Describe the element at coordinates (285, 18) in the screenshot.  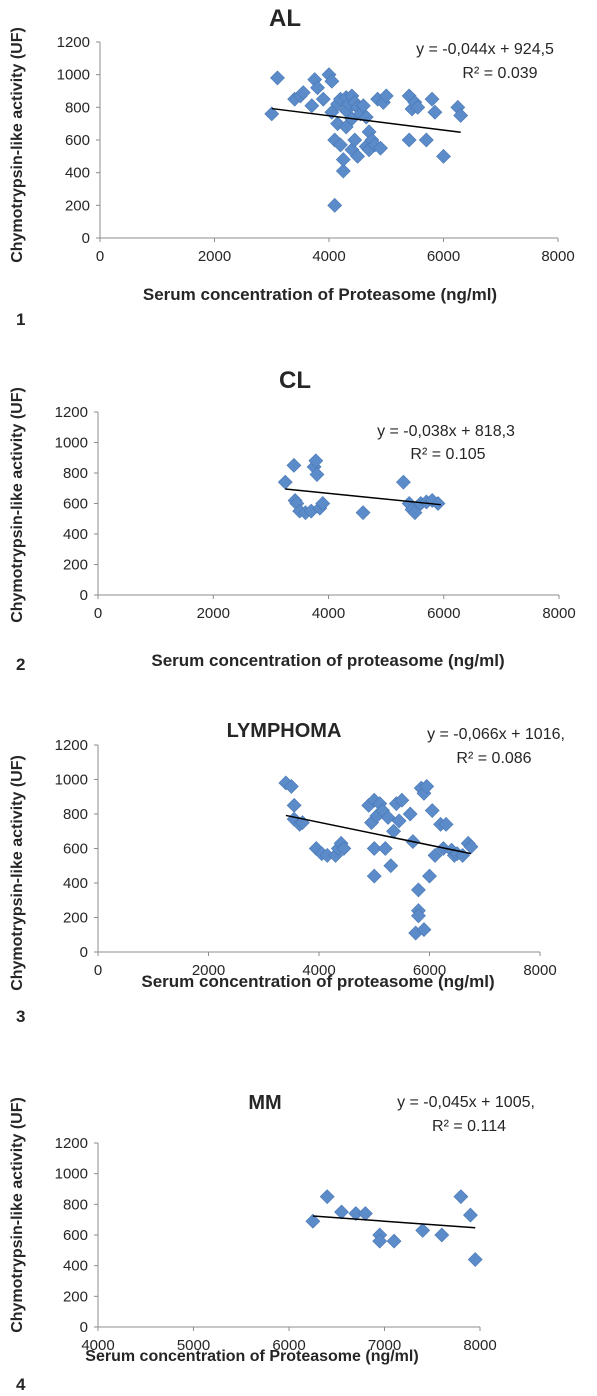
I see `chart-title: AL` at that location.